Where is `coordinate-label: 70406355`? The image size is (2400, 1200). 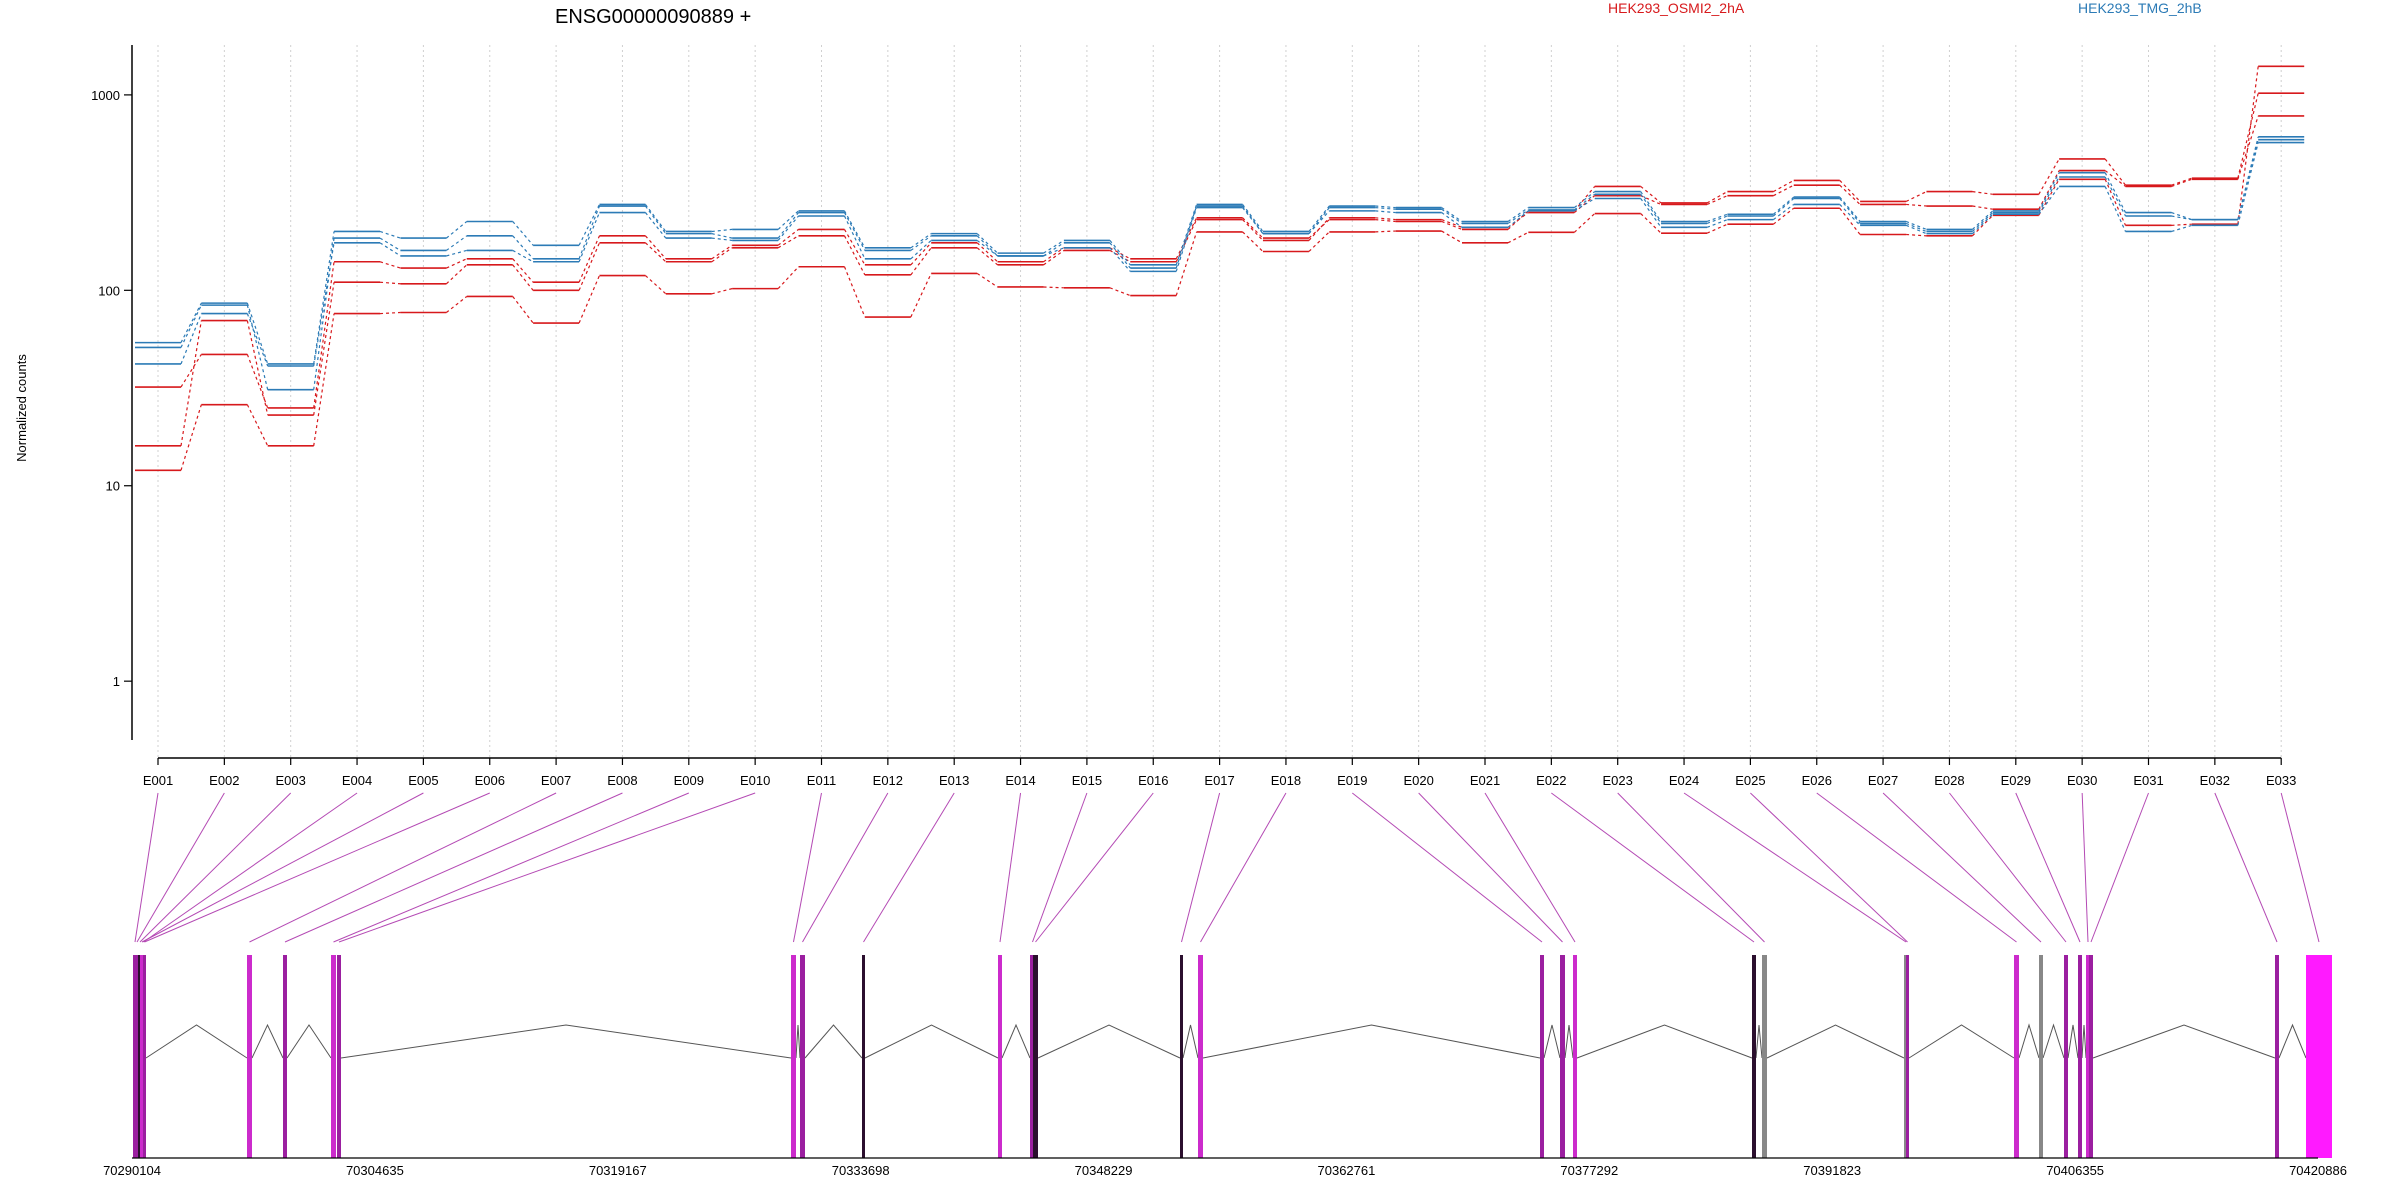
coordinate-label: 70406355 is located at coordinates (2075, 1170).